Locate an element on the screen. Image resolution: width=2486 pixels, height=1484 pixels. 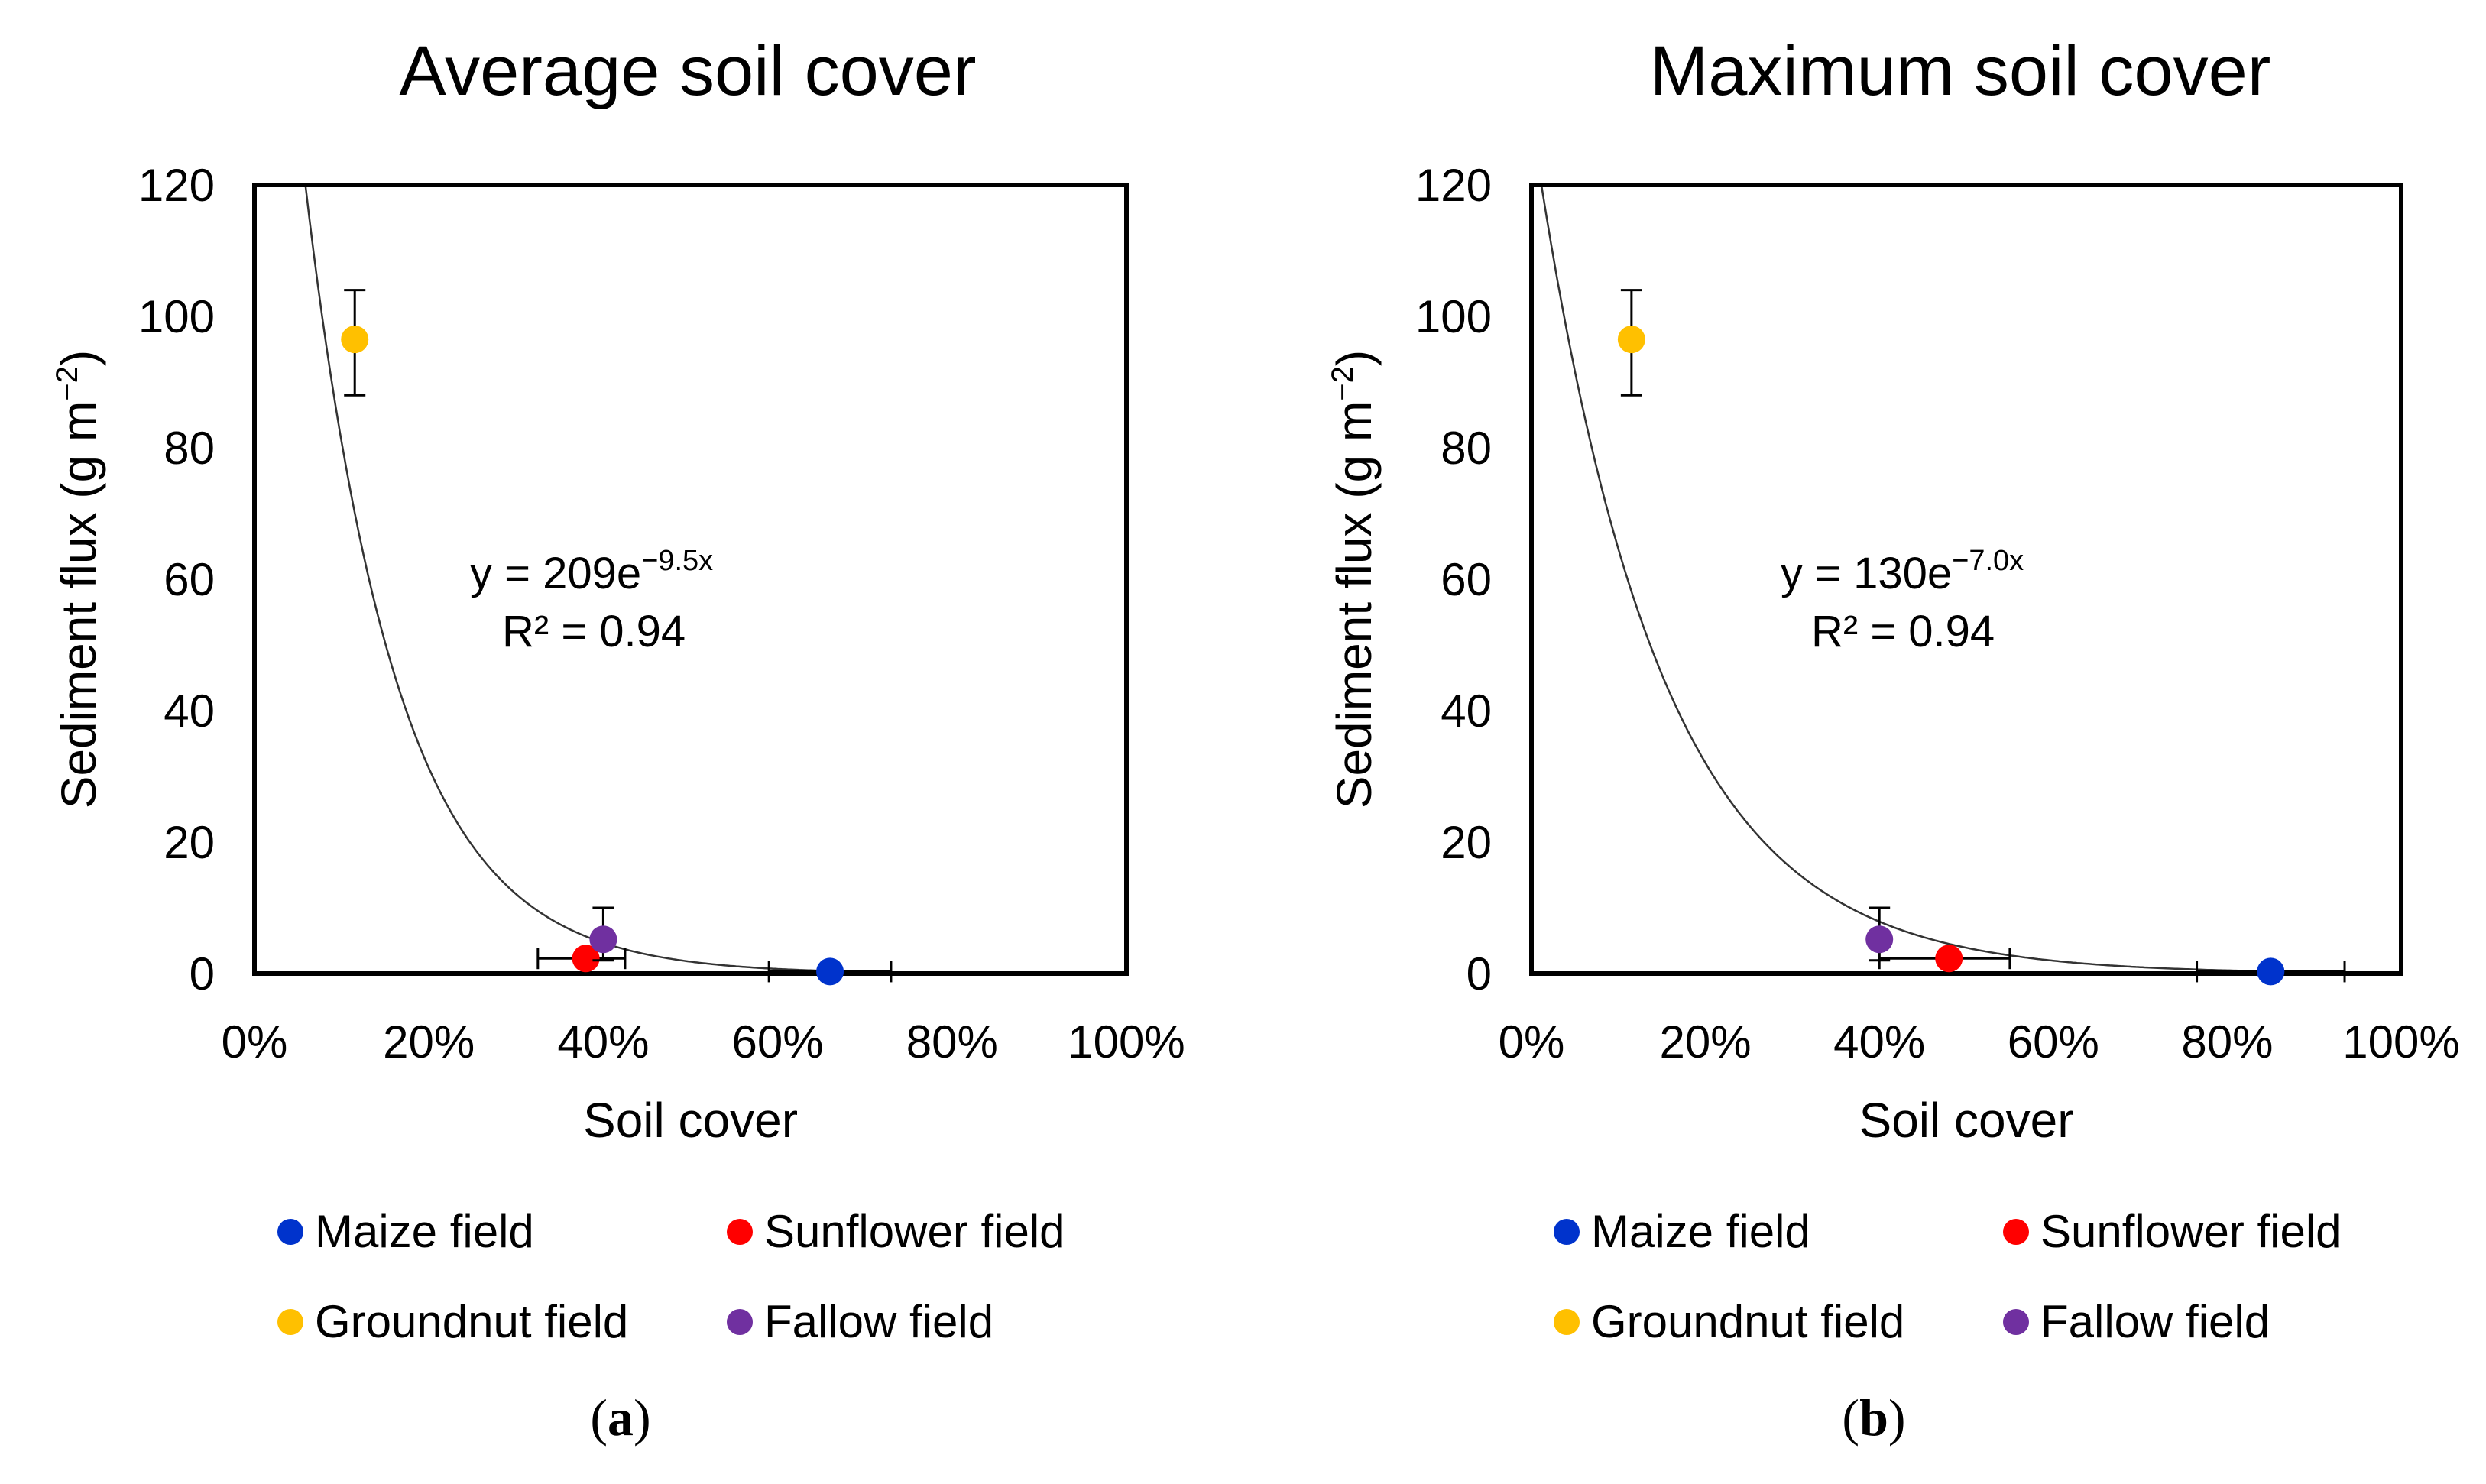
fit-equation: y = 209e−9.5x is located at coordinates (591, 572).